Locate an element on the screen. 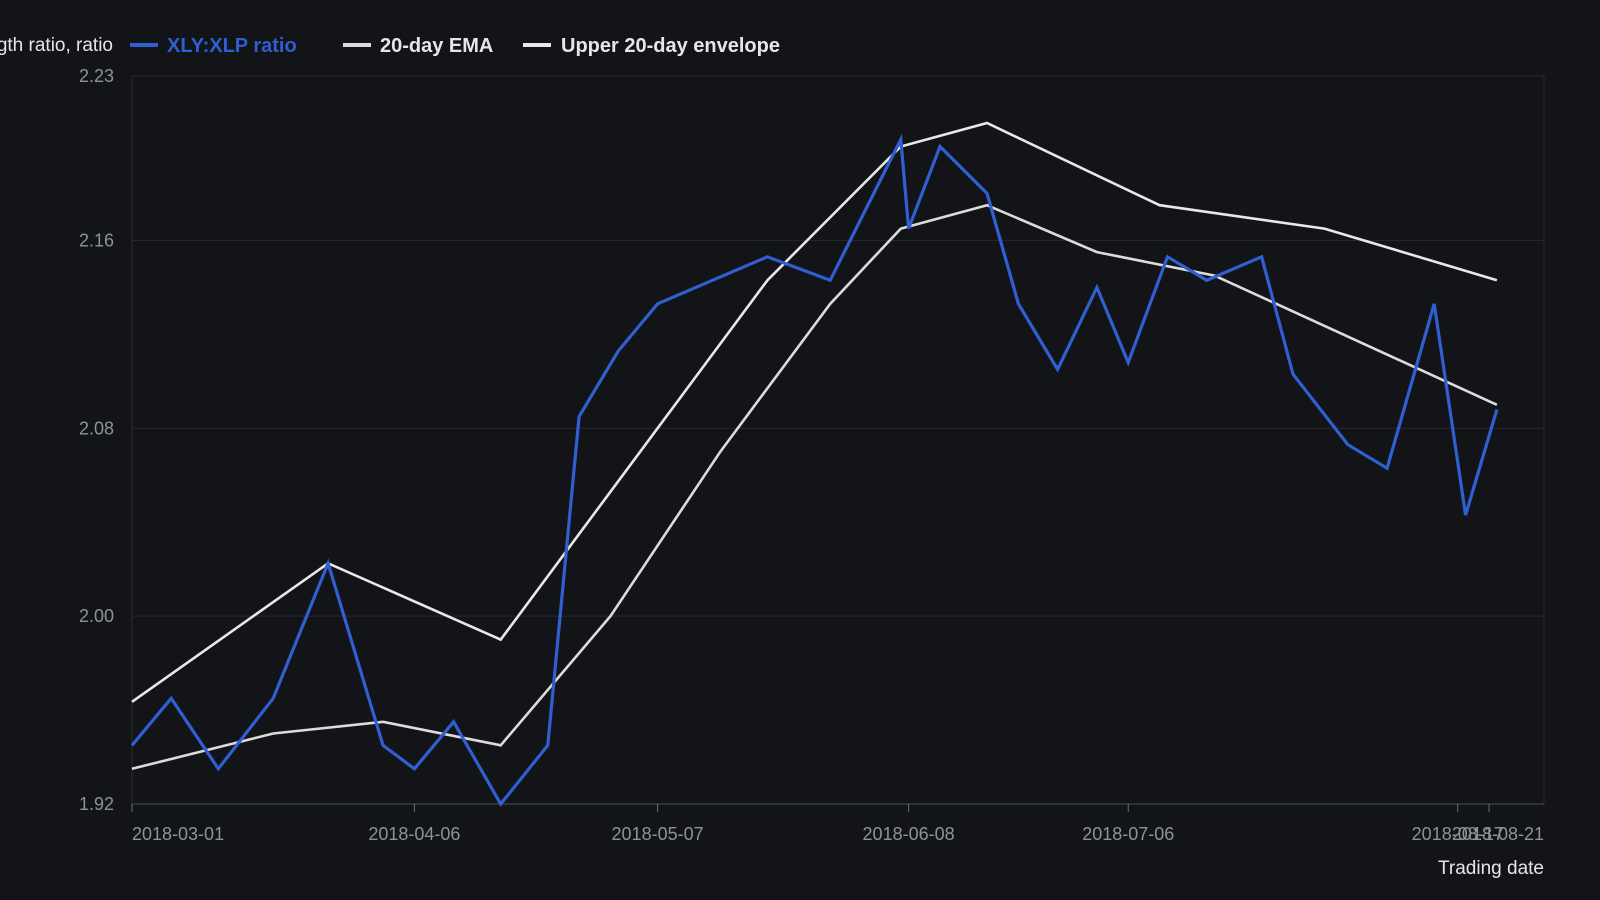  y-tick-label: 2.08 is located at coordinates (96, 428).